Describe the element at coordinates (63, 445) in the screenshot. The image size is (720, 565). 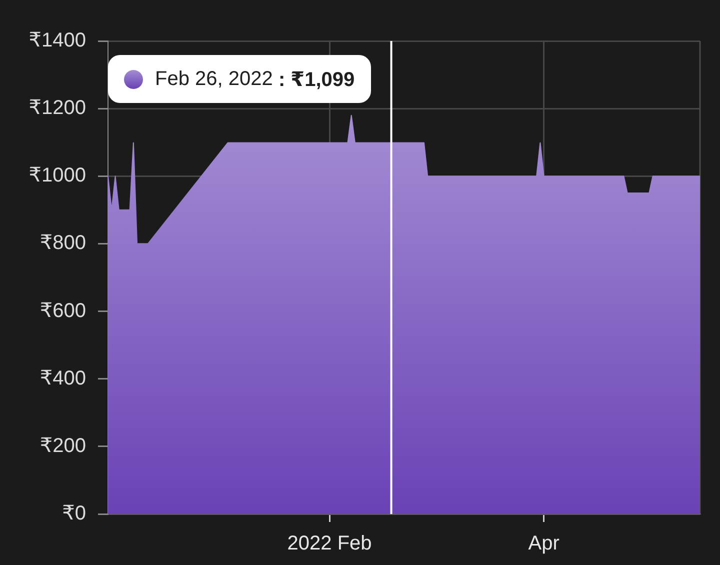
I see `y-tick-label: ₹200` at that location.